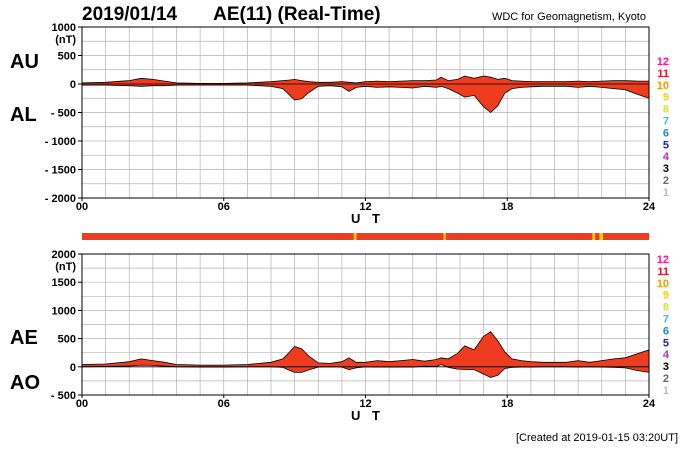  What do you see at coordinates (366, 99) in the screenshot?
I see `al-series-line` at bounding box center [366, 99].